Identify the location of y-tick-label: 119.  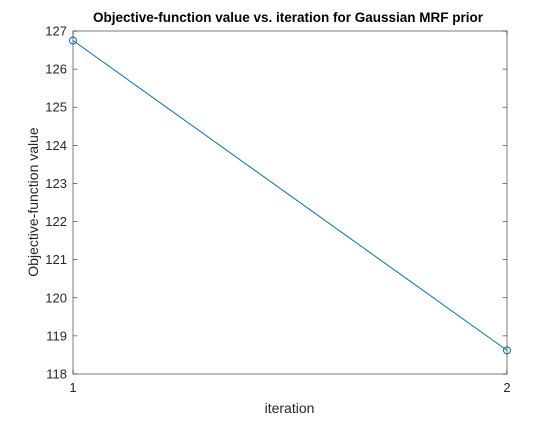
(56, 335).